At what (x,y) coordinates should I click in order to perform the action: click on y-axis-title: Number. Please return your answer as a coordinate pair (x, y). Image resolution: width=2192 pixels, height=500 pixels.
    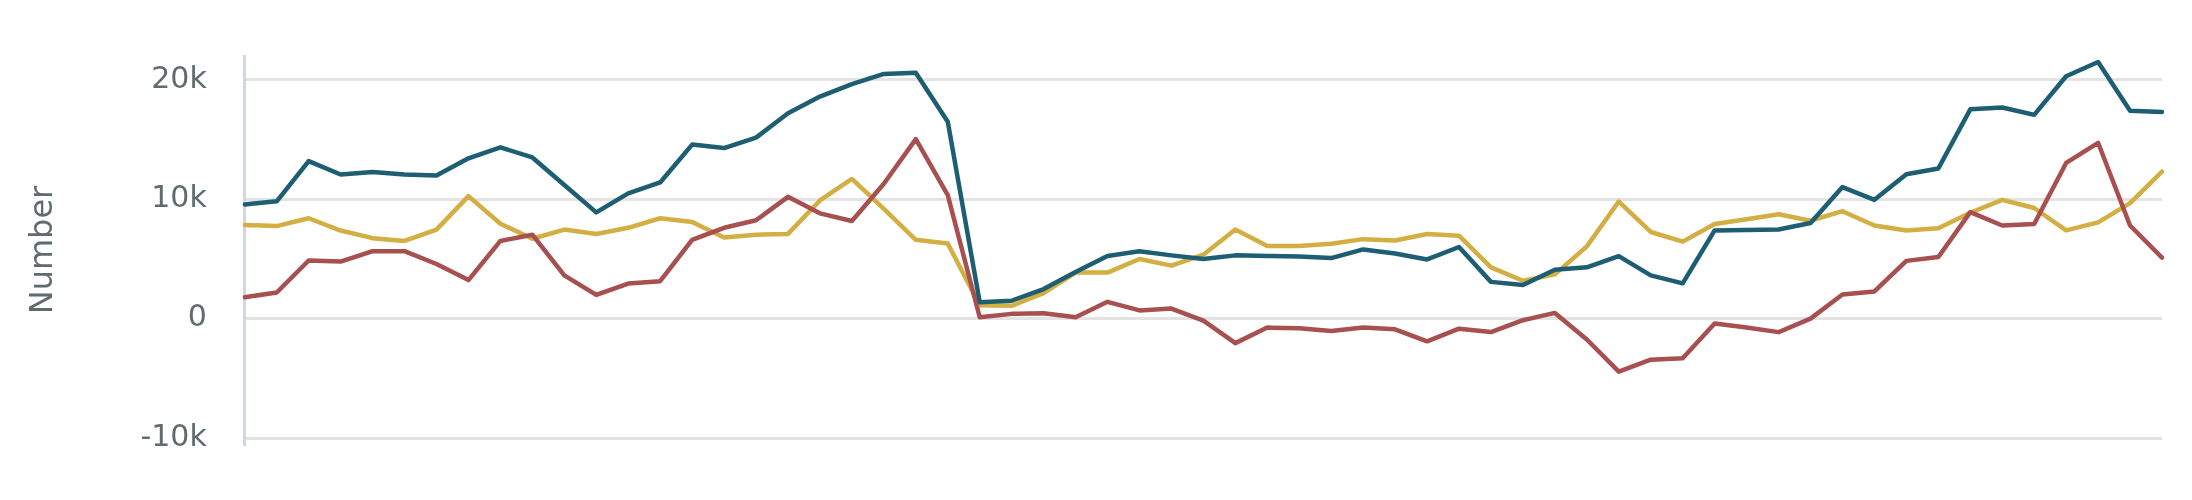
    Looking at the image, I should click on (40, 249).